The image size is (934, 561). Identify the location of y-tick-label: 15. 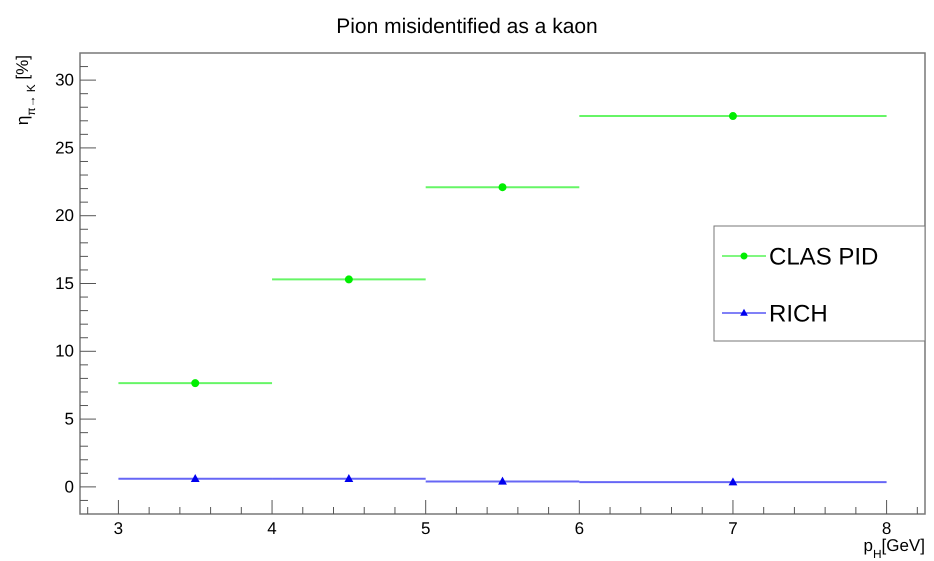
(64, 283).